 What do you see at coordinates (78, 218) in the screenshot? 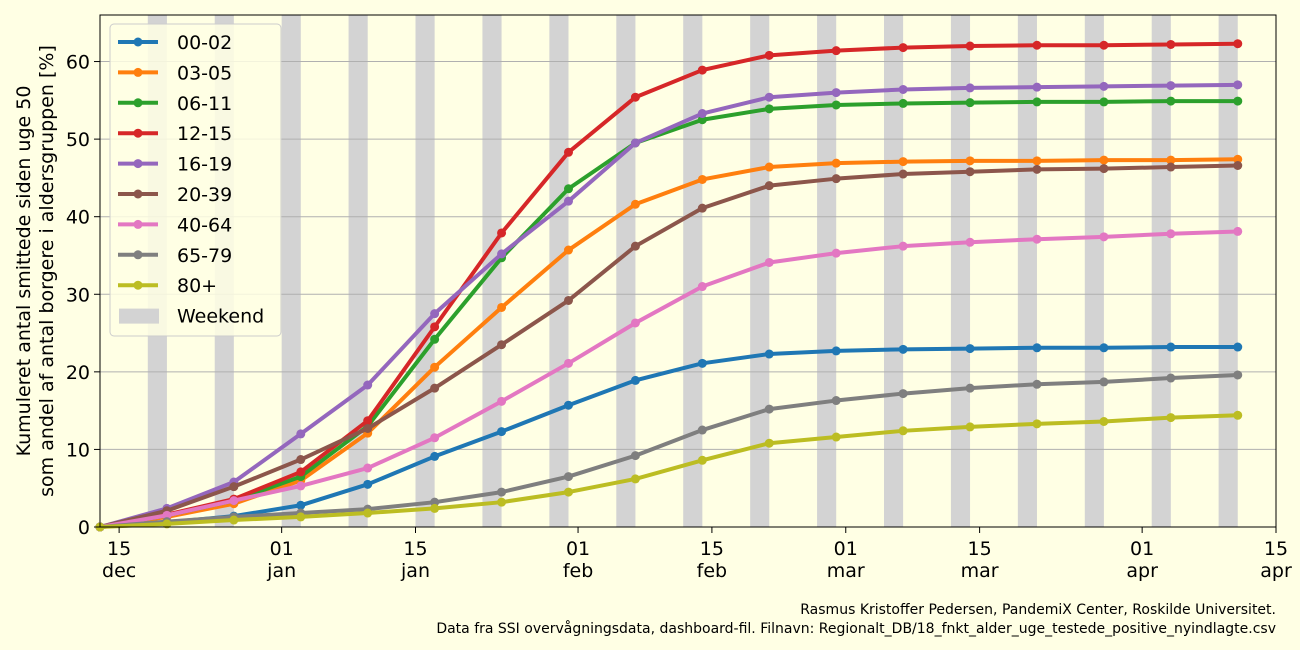
I see `y-tick-label: 40` at bounding box center [78, 218].